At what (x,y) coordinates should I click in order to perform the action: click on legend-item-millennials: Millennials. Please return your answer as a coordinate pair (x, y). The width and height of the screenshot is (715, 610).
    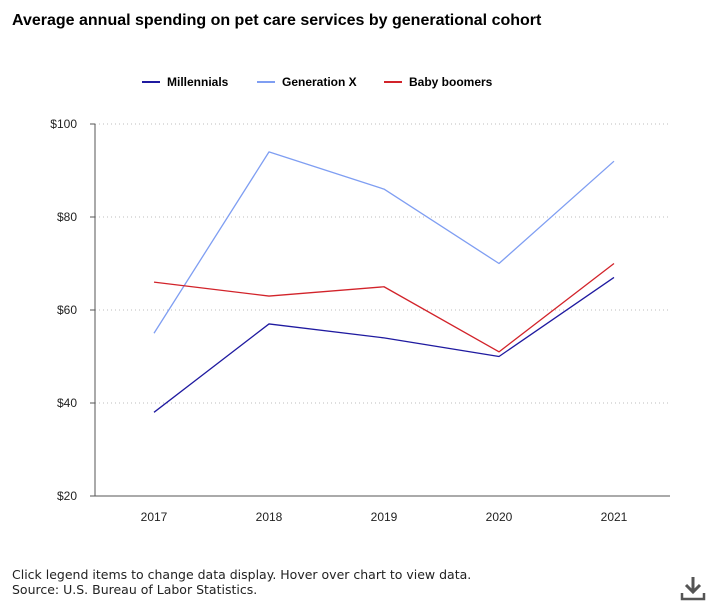
    Looking at the image, I should click on (185, 82).